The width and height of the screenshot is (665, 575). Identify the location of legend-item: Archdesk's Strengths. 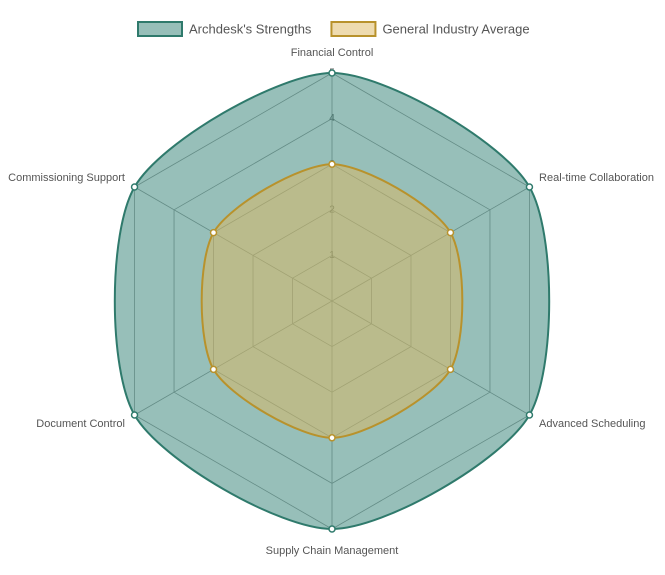
(224, 29).